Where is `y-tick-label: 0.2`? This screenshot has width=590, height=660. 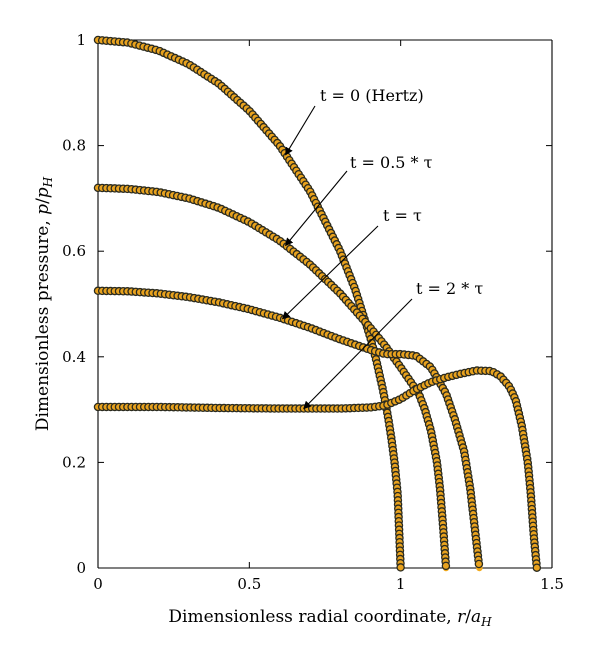 y-tick-label: 0.2 is located at coordinates (74, 462).